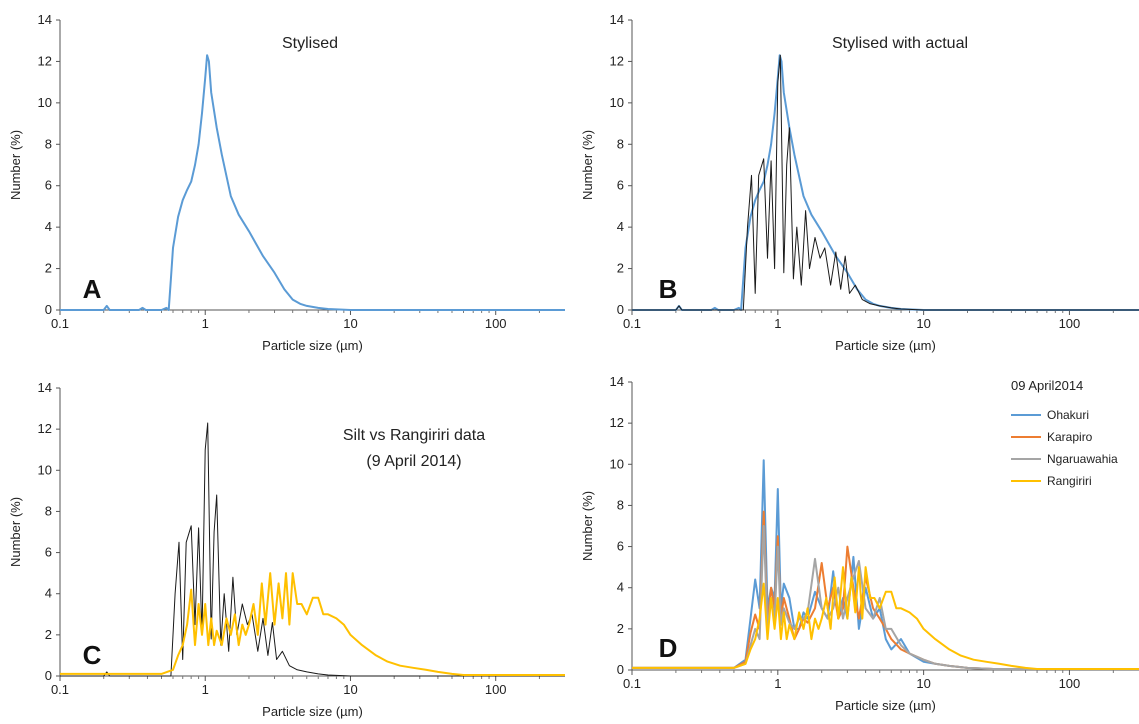 The width and height of the screenshot is (1139, 724). Describe the element at coordinates (668, 289) in the screenshot. I see `panel-label: B` at that location.